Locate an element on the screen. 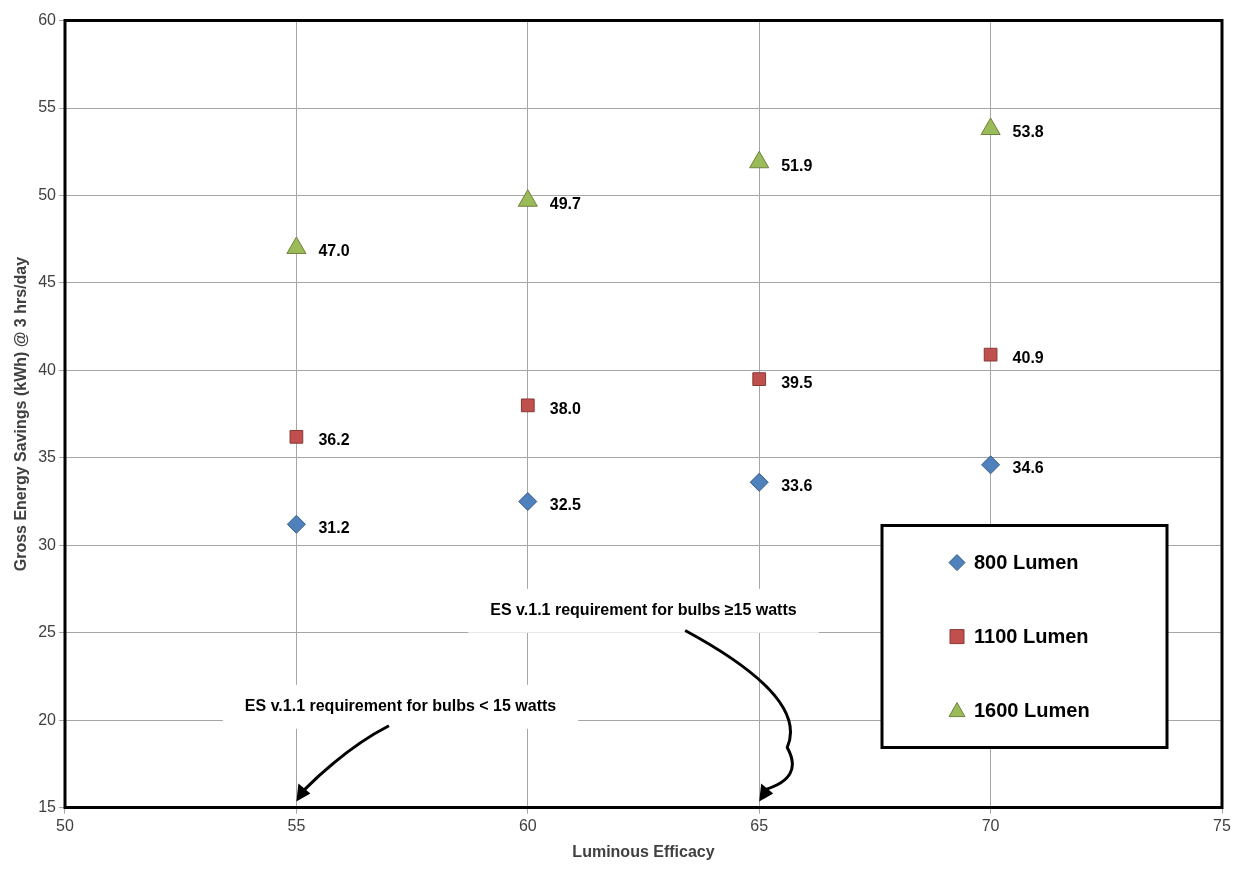 Image resolution: width=1242 pixels, height=875 pixels. y-tick-label: 35 is located at coordinates (47, 457).